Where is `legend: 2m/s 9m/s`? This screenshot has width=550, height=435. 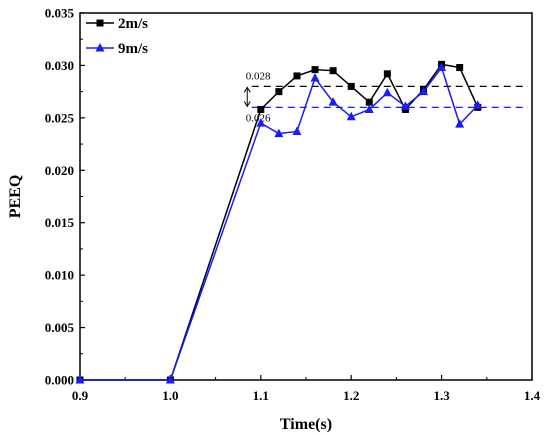 legend: 2m/s 9m/s is located at coordinates (117, 36).